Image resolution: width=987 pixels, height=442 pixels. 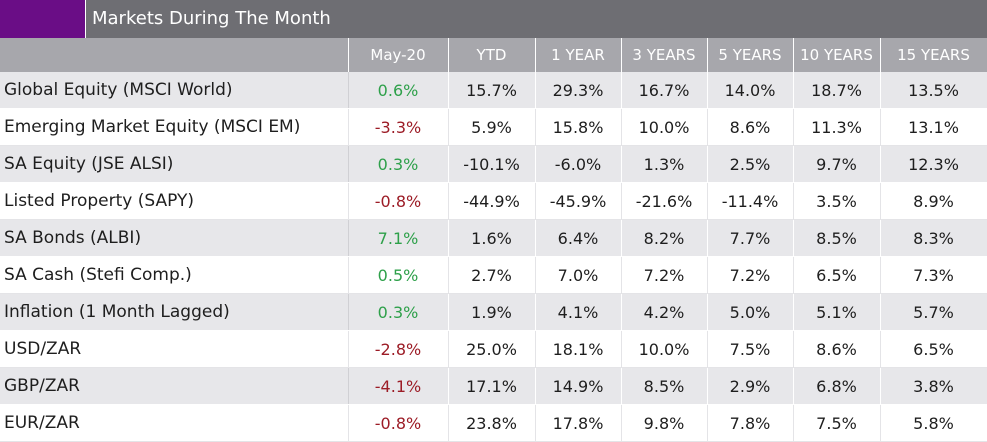 What do you see at coordinates (578, 201) in the screenshot?
I see `return-cell: -45.9%` at bounding box center [578, 201].